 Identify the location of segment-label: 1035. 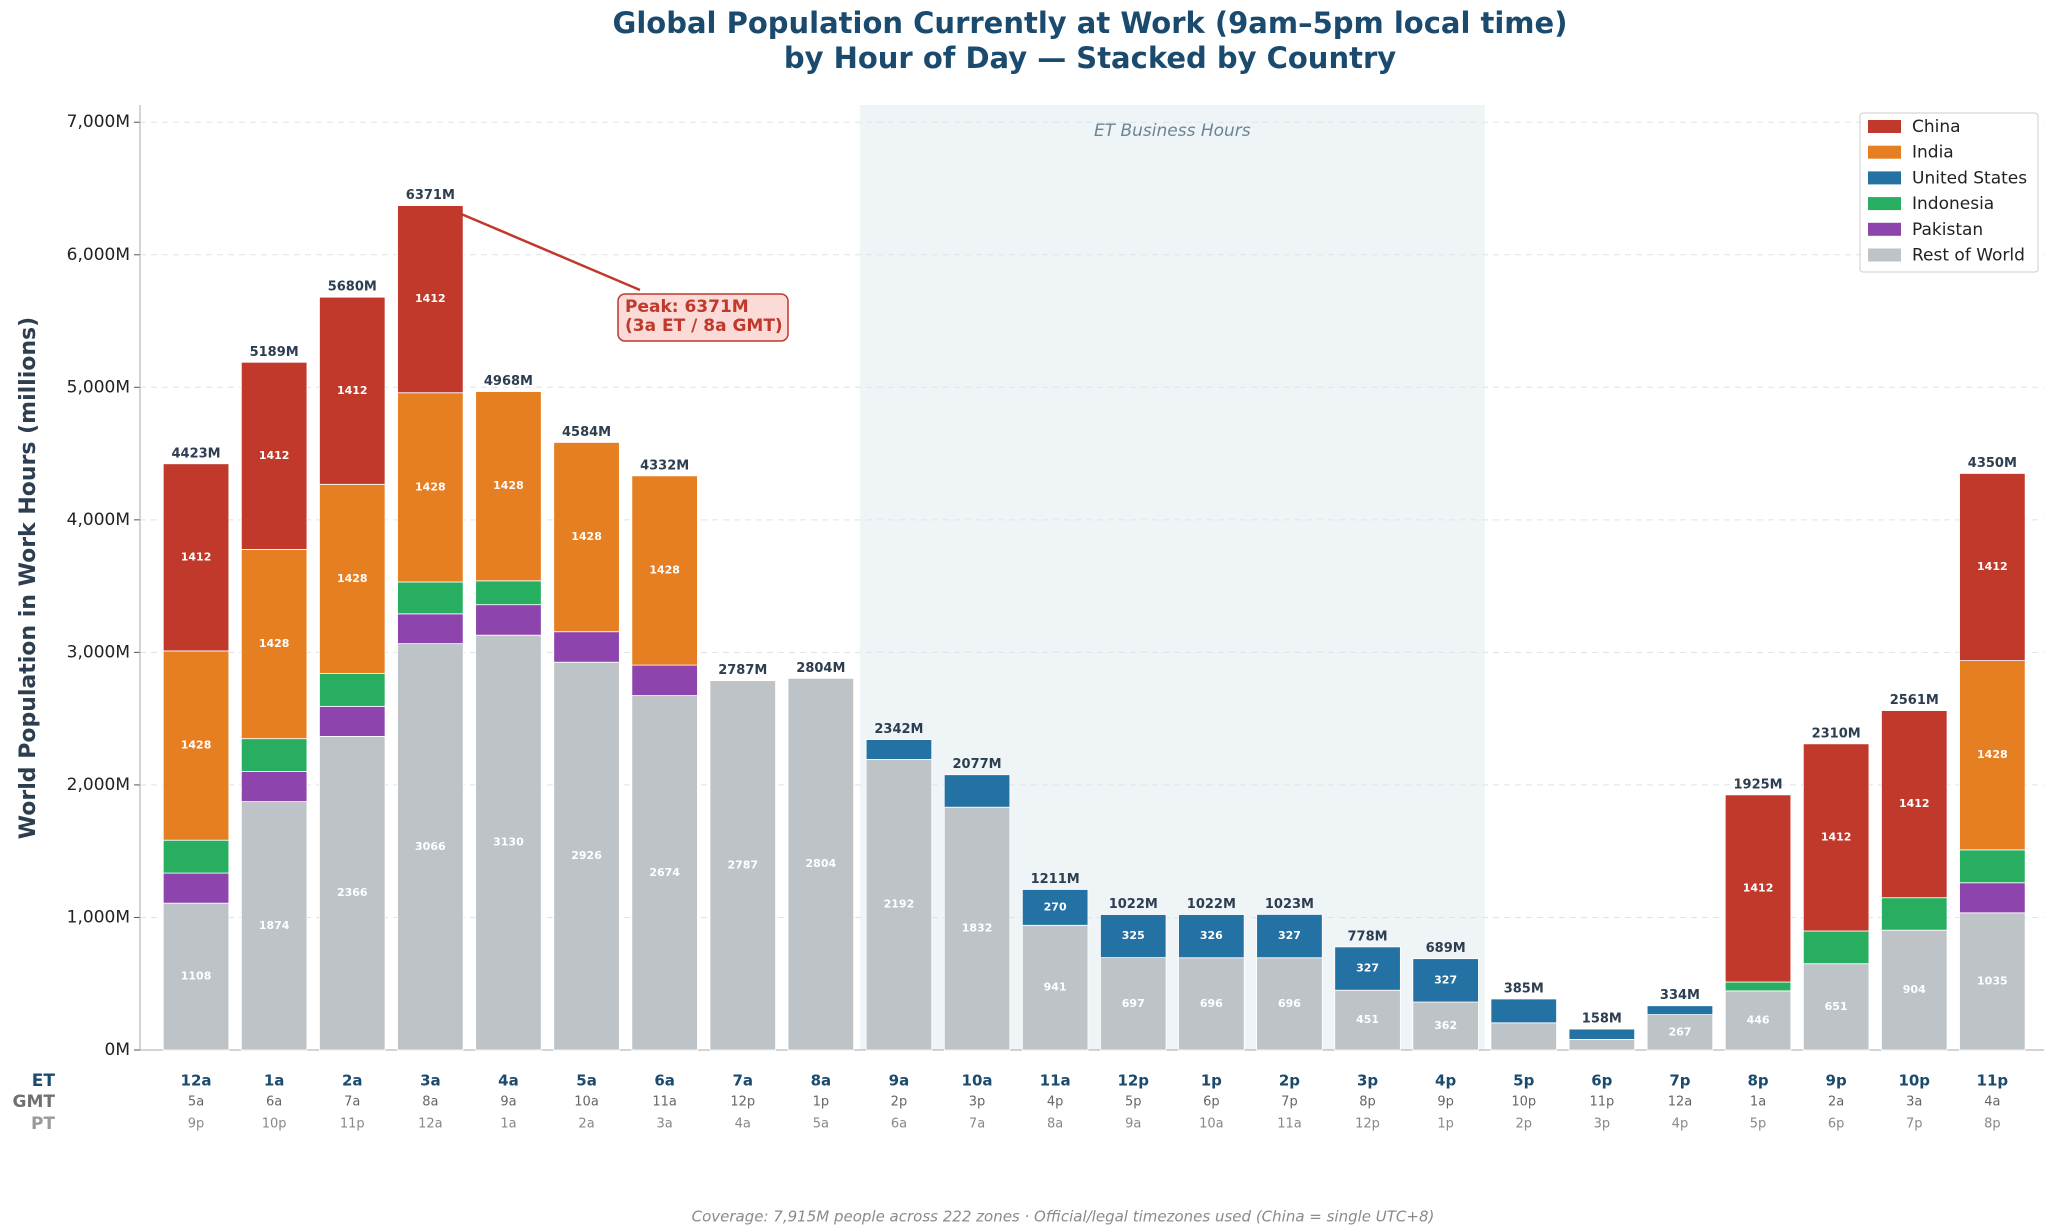
(1992, 980).